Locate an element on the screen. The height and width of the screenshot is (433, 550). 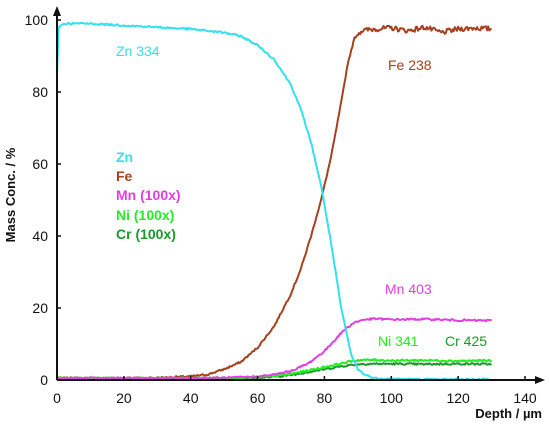
x-tick-label: 60 is located at coordinates (258, 398).